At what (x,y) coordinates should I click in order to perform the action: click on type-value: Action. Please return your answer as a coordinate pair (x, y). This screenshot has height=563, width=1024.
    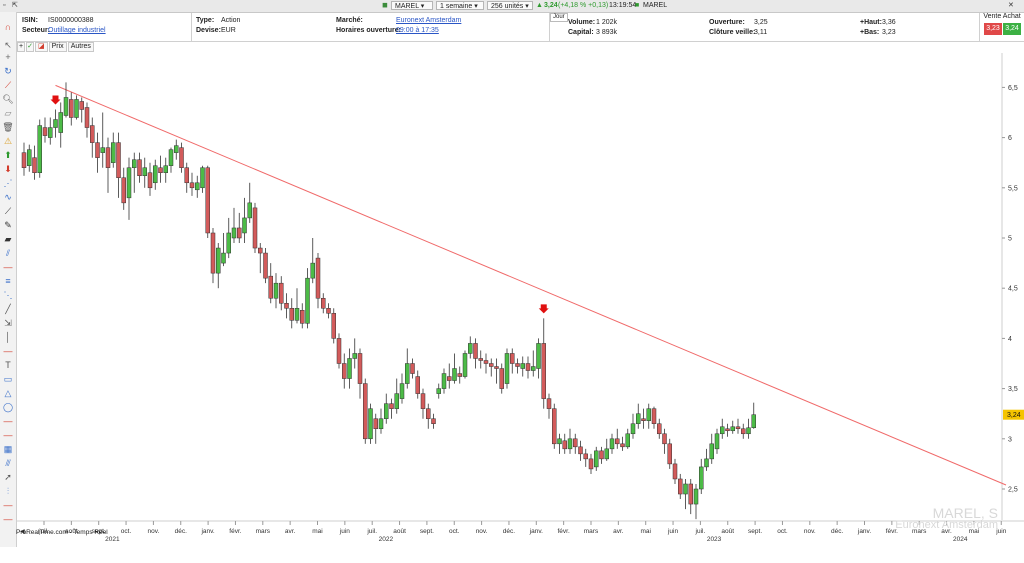
    Looking at the image, I should click on (231, 20).